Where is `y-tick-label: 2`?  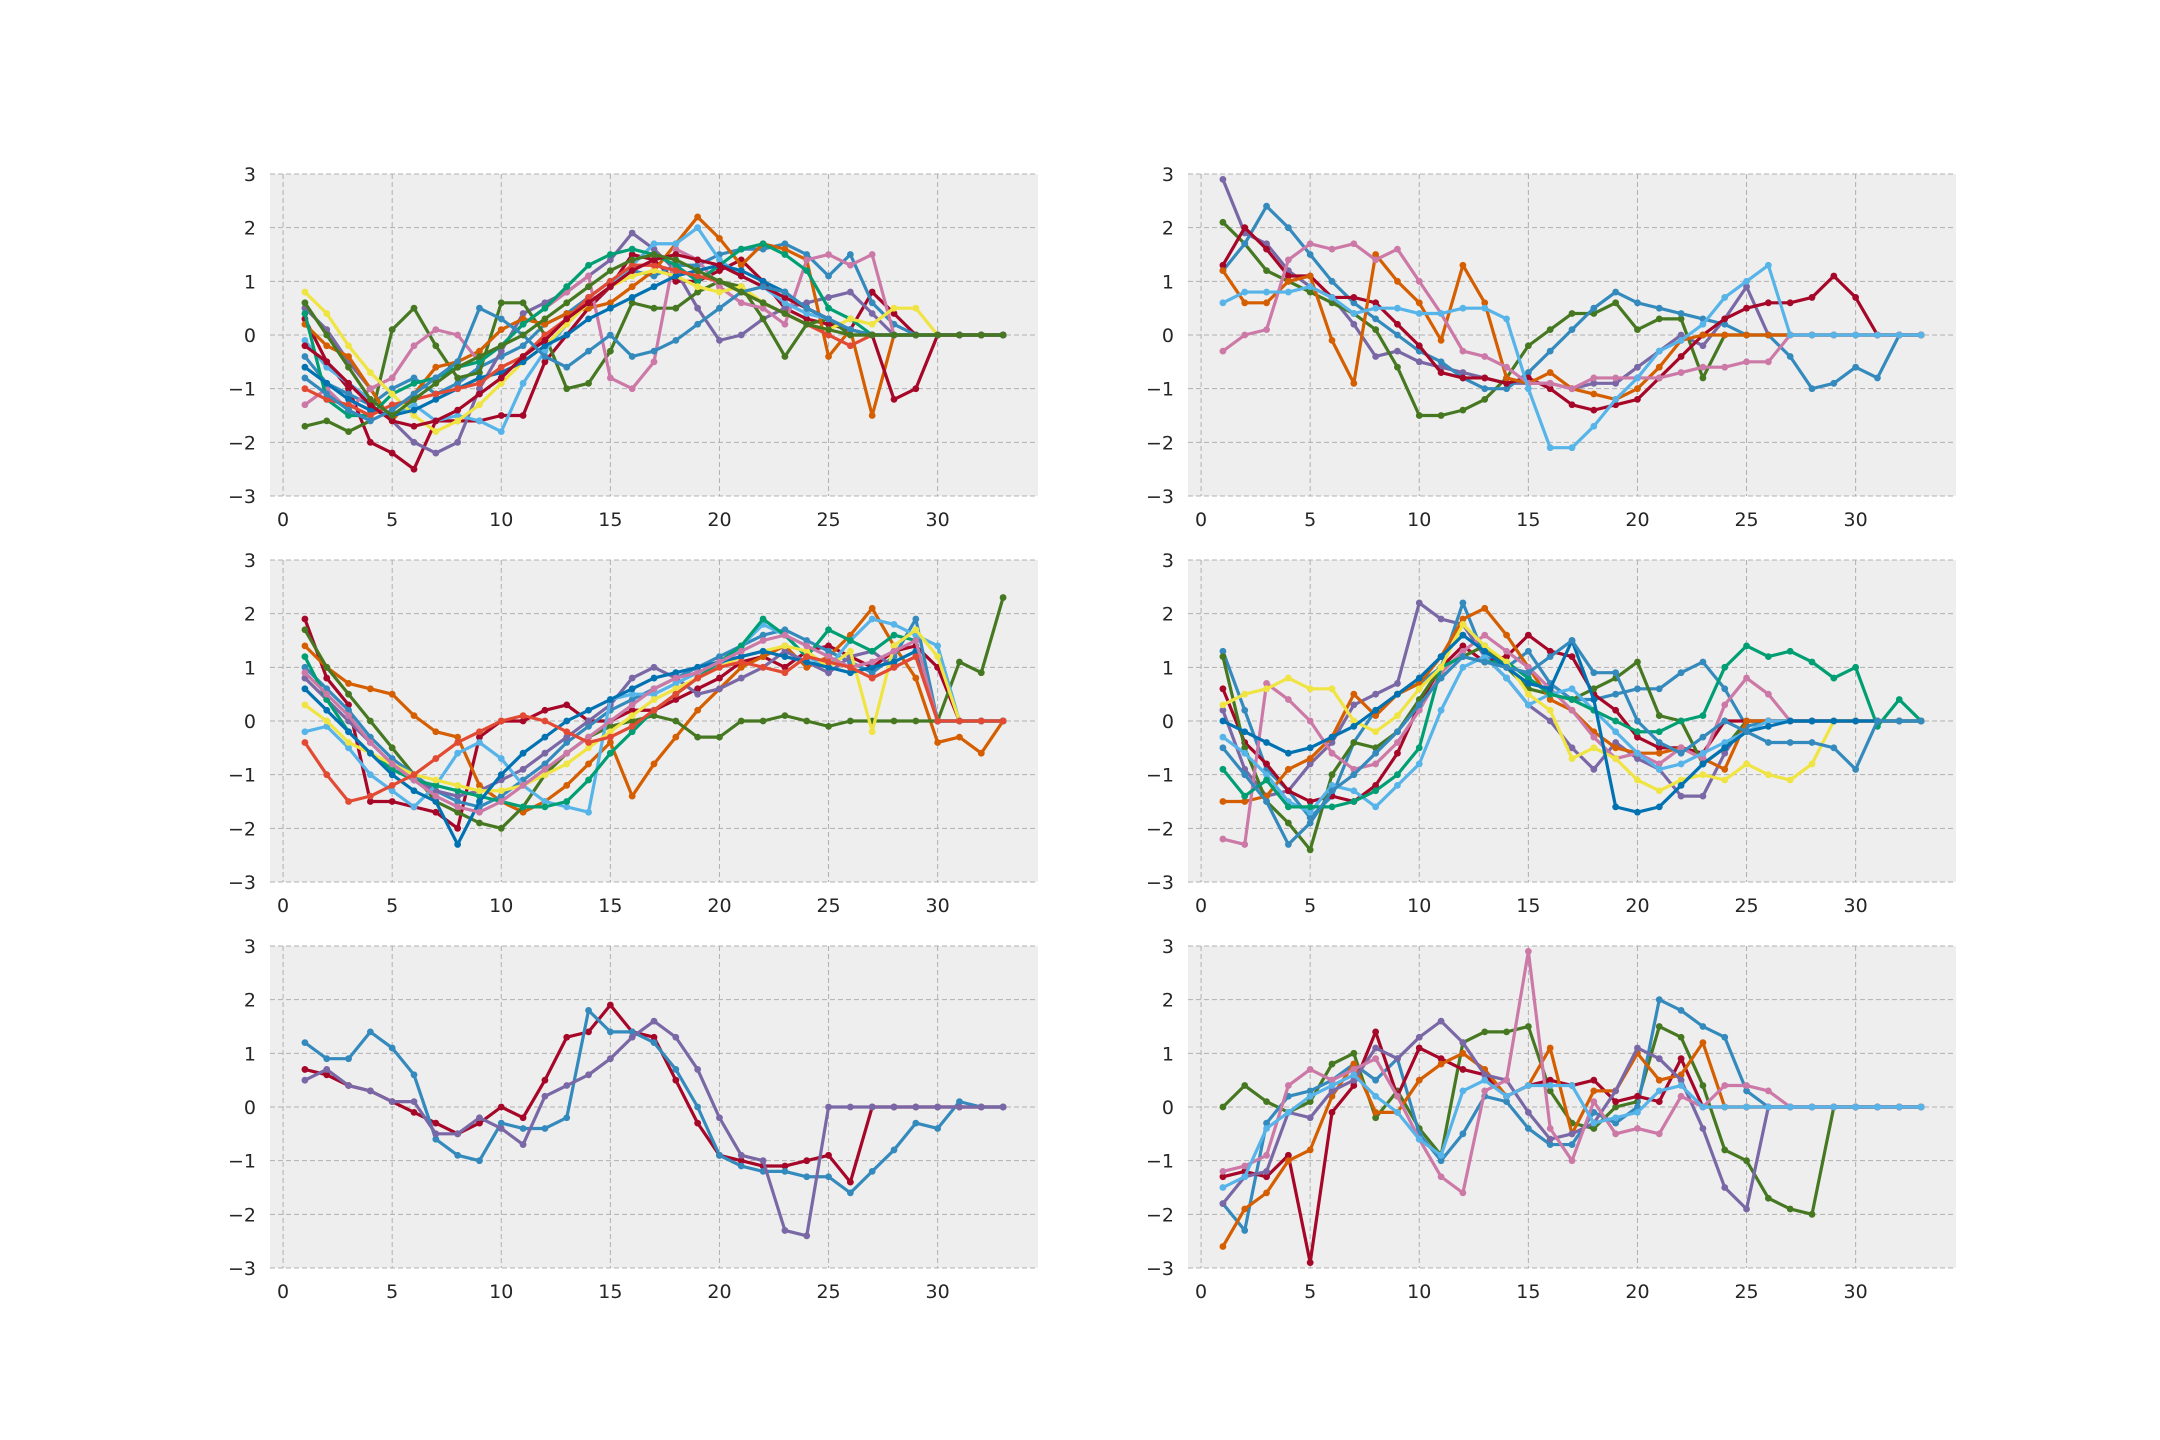 y-tick-label: 2 is located at coordinates (1168, 615).